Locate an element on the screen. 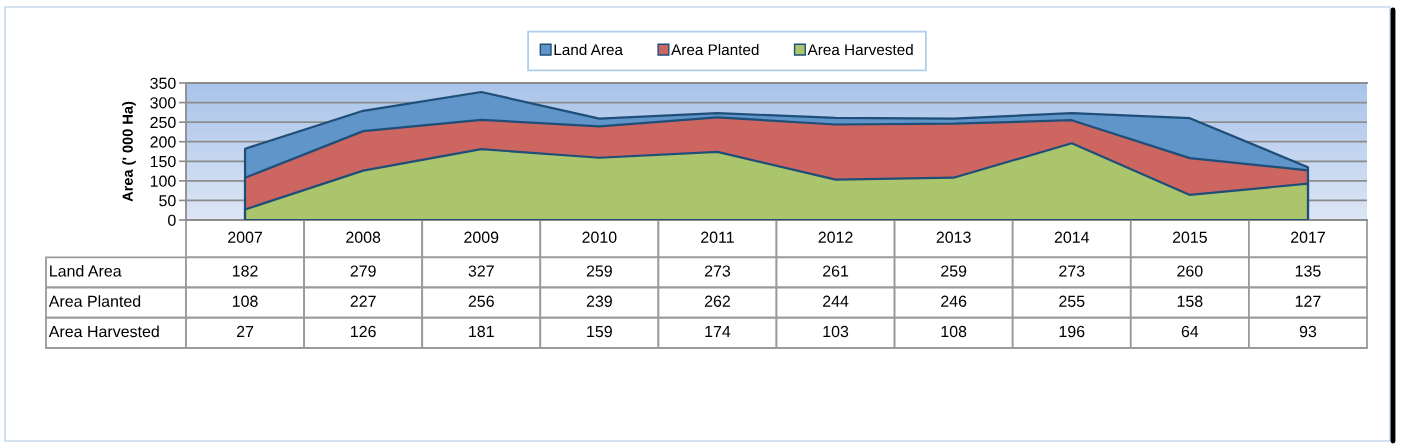 This screenshot has width=1405, height=448. text: Area Harvested is located at coordinates (103, 331).